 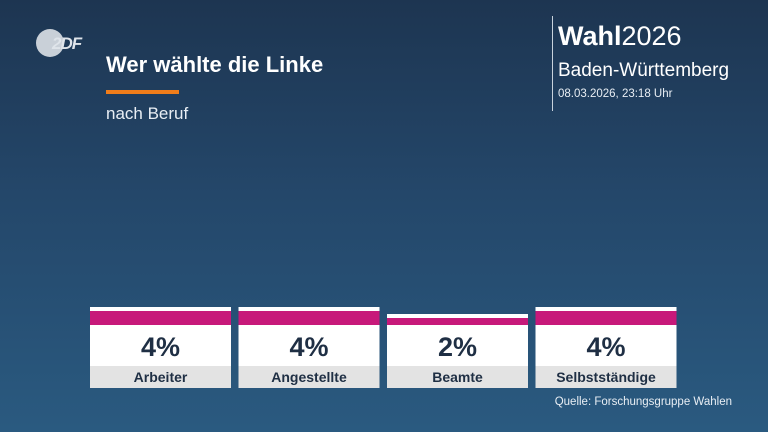 I want to click on category-label: Arbeiter, so click(x=161, y=377).